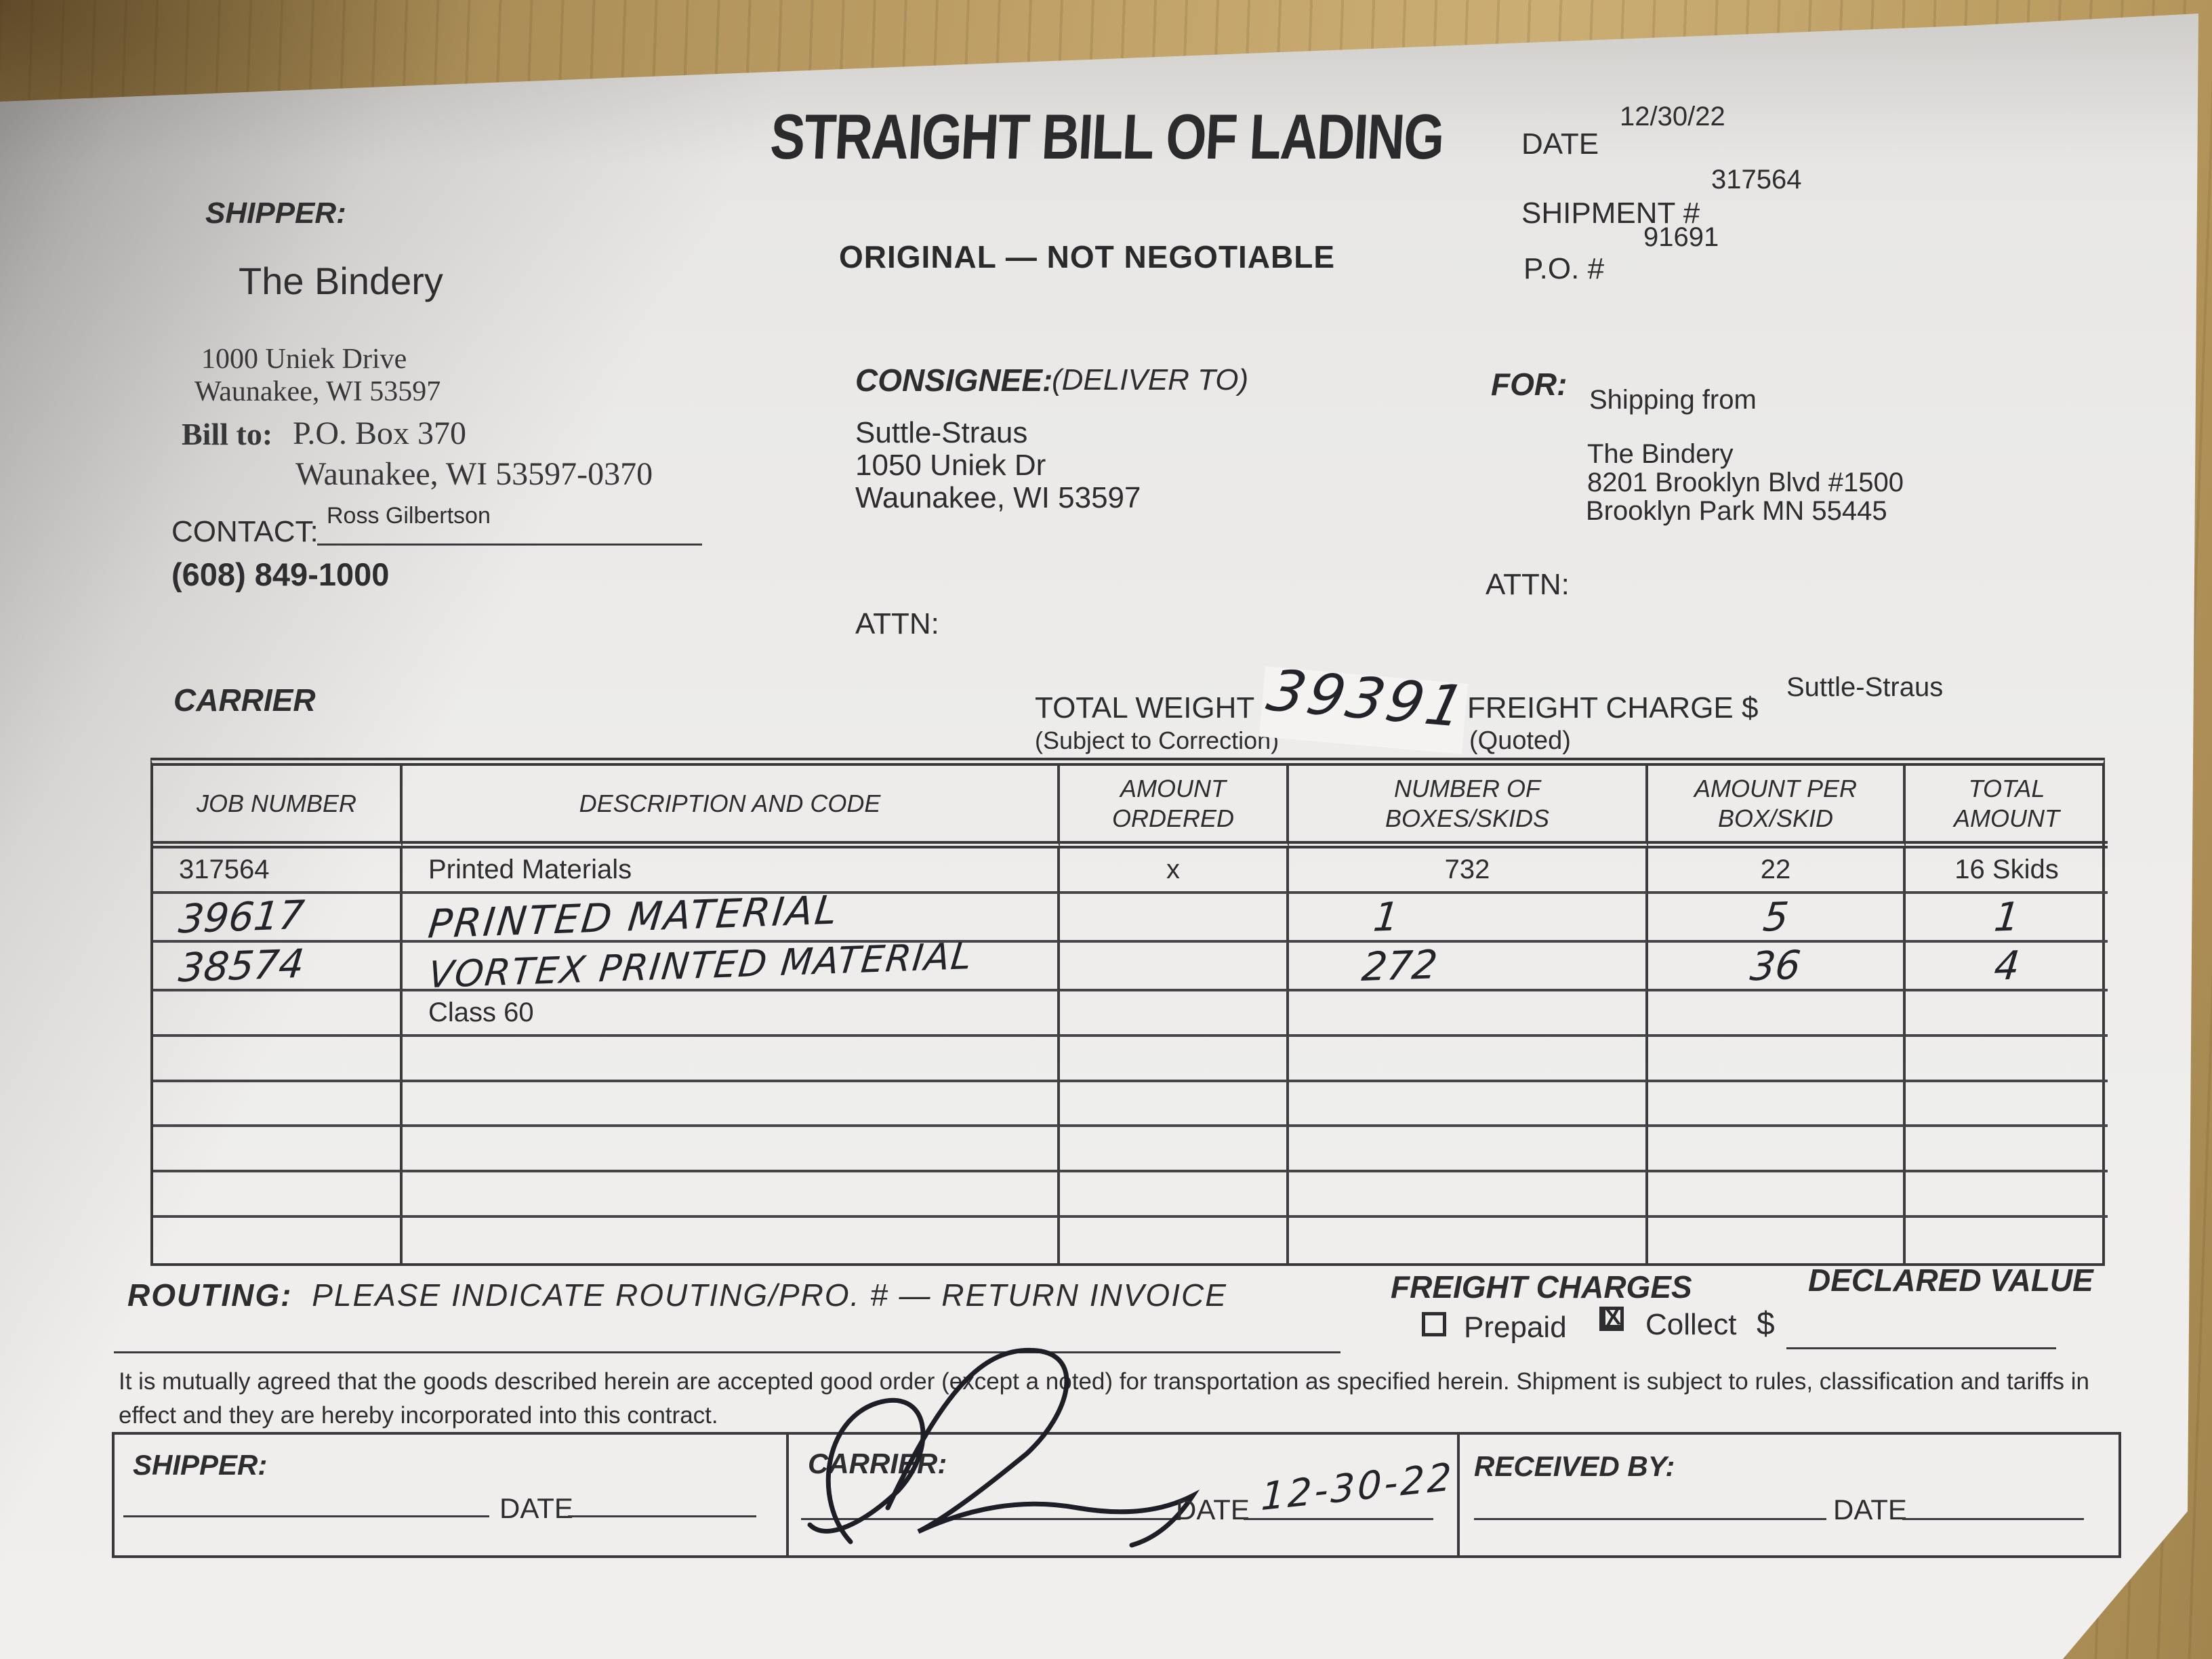 The height and width of the screenshot is (1659, 2212). I want to click on collect-x-mark: X, so click(1613, 1318).